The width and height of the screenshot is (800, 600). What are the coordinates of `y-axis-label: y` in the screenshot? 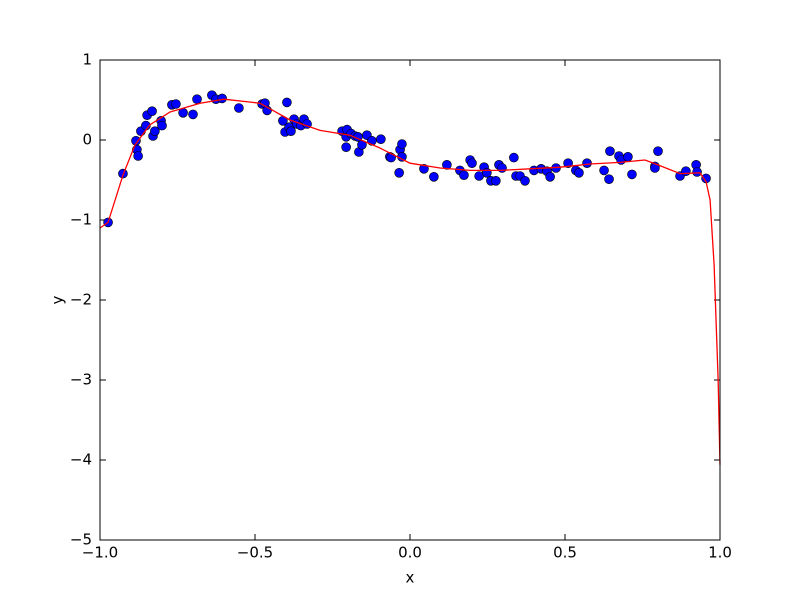 It's located at (58, 299).